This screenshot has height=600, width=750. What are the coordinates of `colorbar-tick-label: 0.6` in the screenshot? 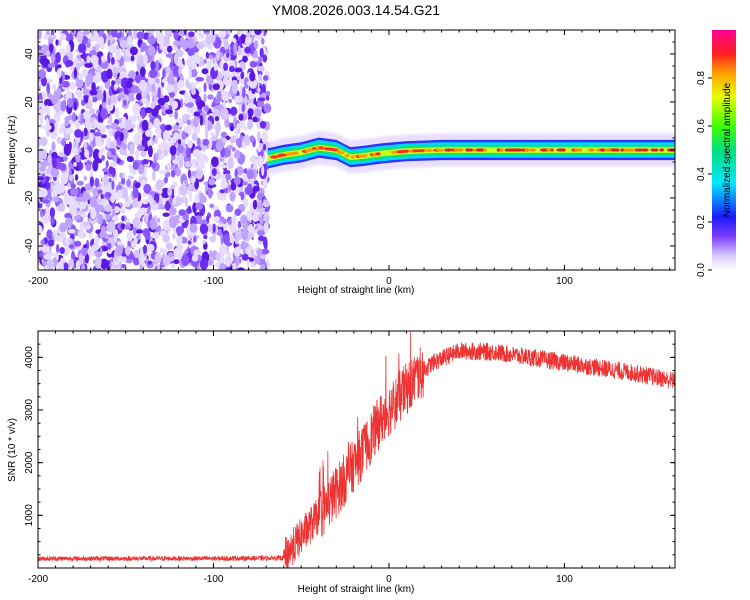 It's located at (701, 126).